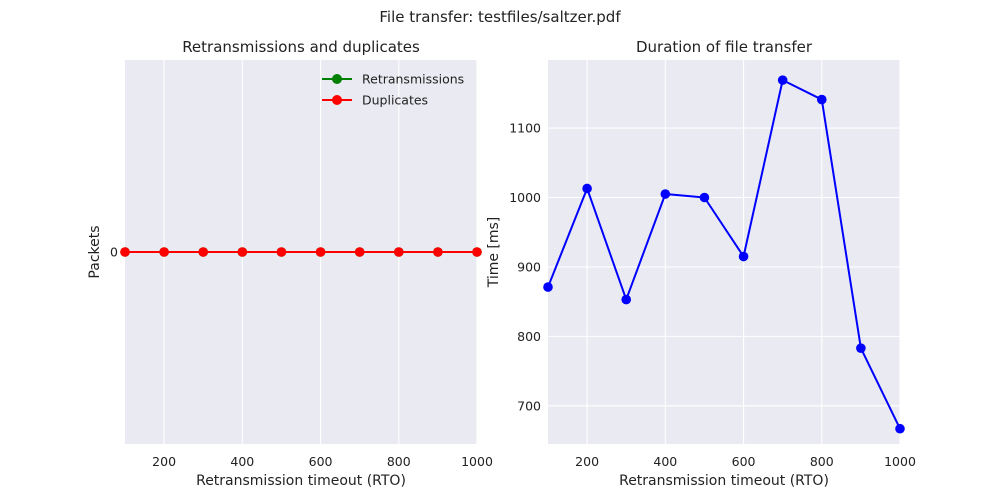 Image resolution: width=1000 pixels, height=500 pixels. I want to click on left-y-tick-labels: 0, so click(114, 252).